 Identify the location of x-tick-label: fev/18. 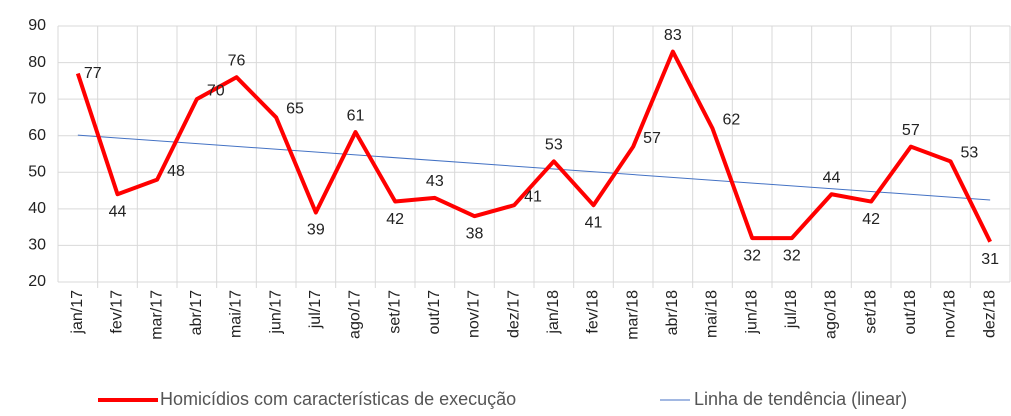
(593, 312).